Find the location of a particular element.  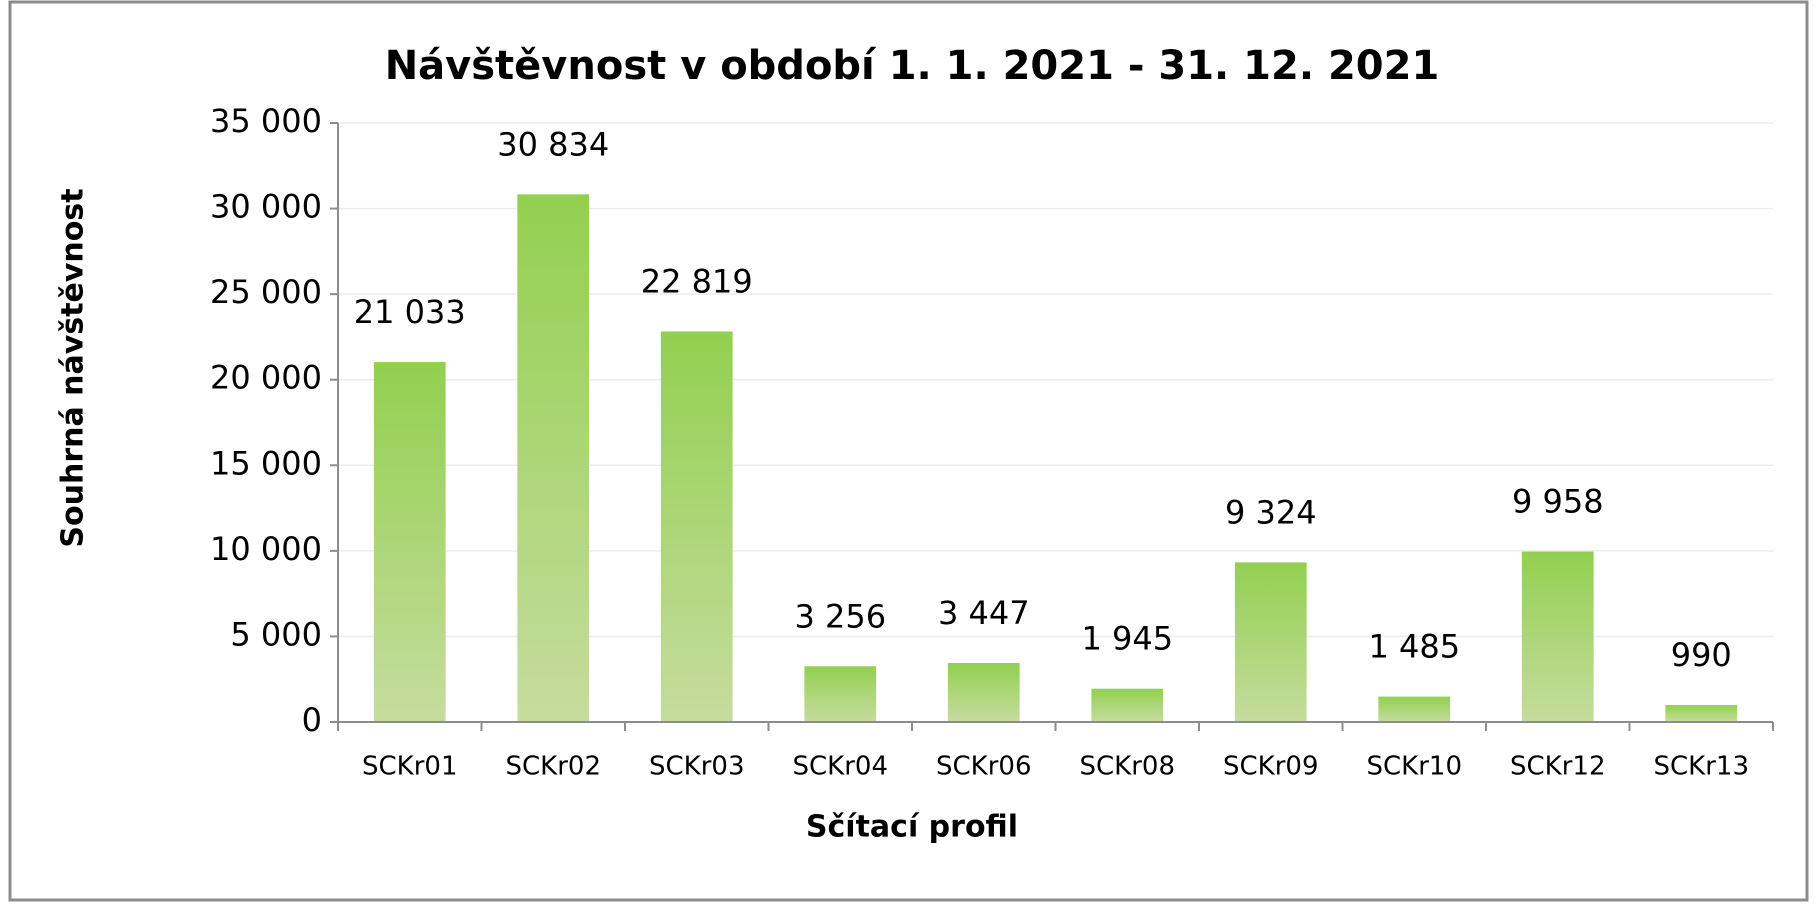

x-tick-label: SCKr08 is located at coordinates (1127, 767).